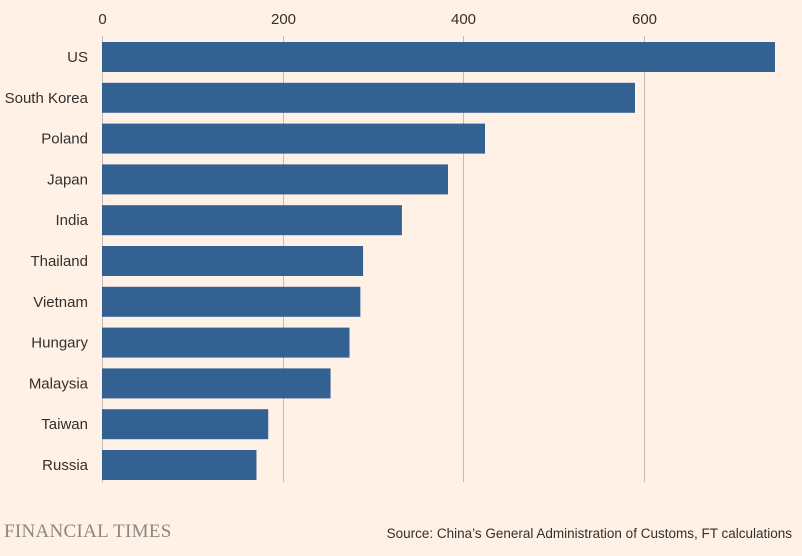 This screenshot has height=556, width=802. I want to click on category-label-taiwan: Taiwan, so click(64, 424).